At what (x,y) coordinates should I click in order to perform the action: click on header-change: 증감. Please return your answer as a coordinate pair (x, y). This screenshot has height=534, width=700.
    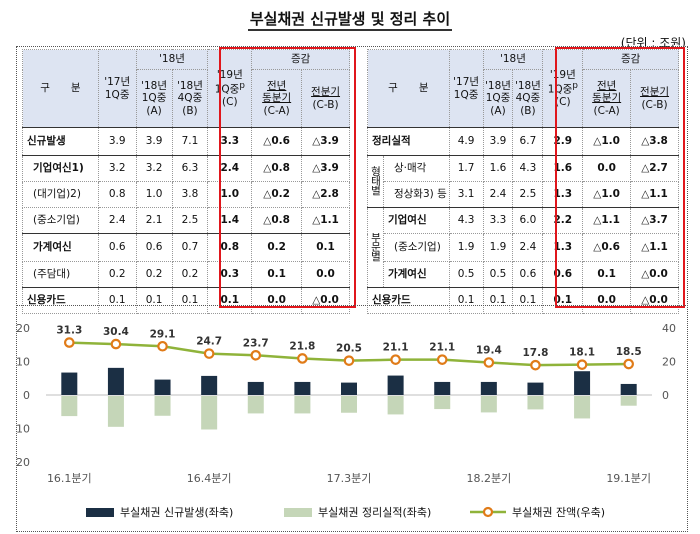
    Looking at the image, I should click on (300, 59).